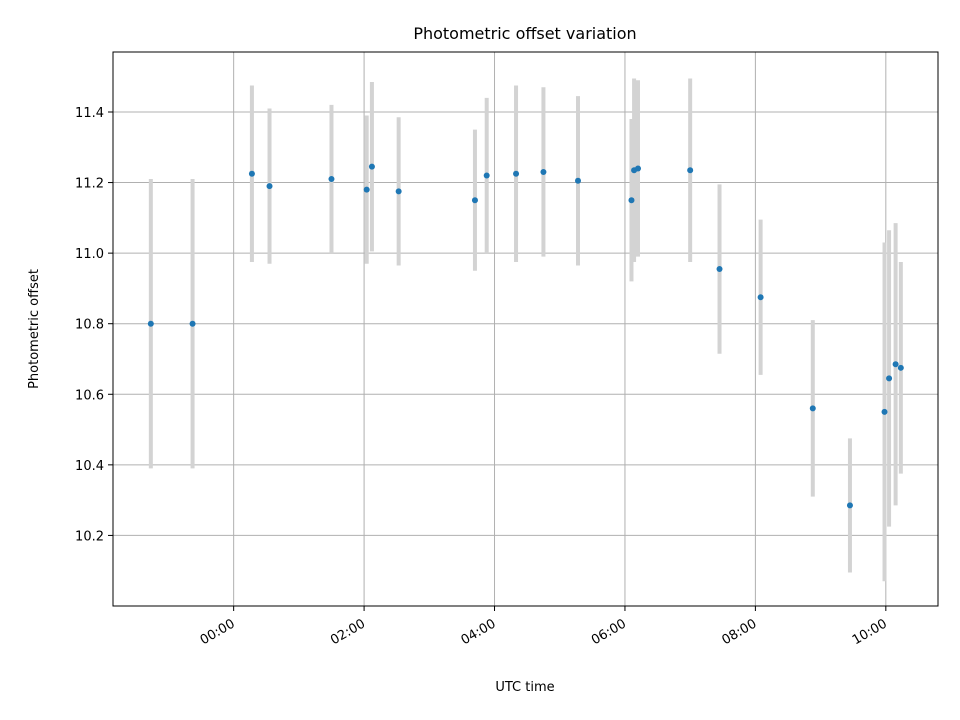 Image resolution: width=960 pixels, height=720 pixels. I want to click on y-axis-label: Photometric offset, so click(34, 329).